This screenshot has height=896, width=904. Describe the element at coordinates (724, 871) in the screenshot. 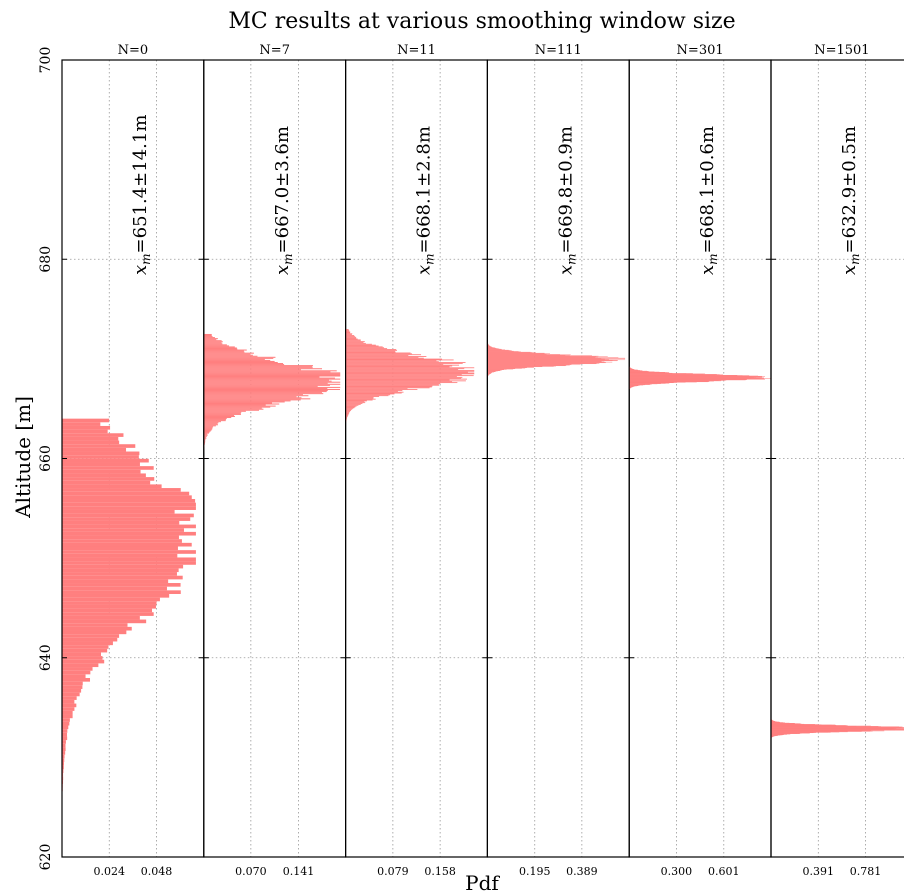

I see `x-tick-label: 0.601` at that location.